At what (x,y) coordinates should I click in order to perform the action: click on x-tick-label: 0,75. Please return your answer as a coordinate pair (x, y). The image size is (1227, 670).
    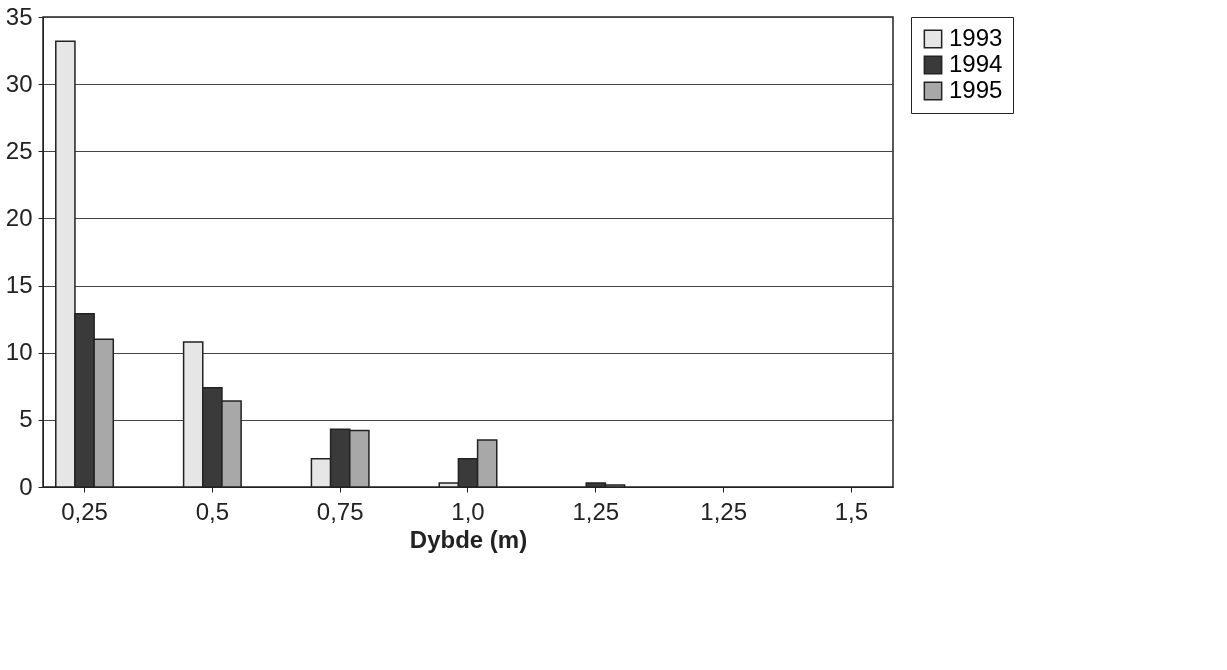
    Looking at the image, I should click on (340, 511).